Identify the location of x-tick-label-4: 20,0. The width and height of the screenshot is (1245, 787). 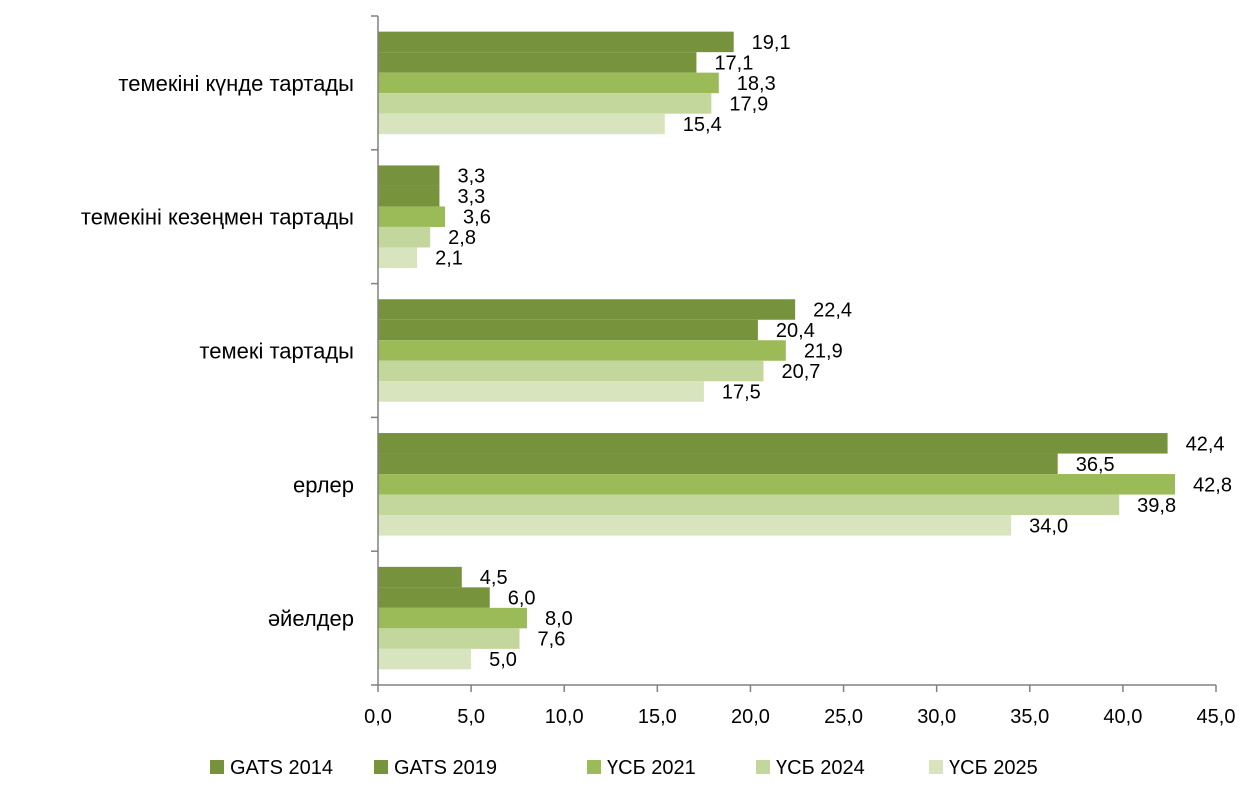
(750, 717).